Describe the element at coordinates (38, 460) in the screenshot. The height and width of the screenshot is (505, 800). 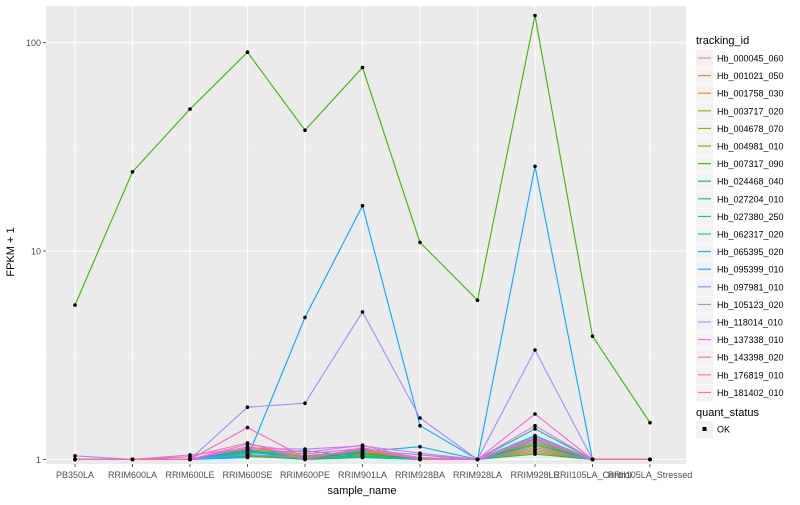
I see `y-tick-label: 1` at that location.